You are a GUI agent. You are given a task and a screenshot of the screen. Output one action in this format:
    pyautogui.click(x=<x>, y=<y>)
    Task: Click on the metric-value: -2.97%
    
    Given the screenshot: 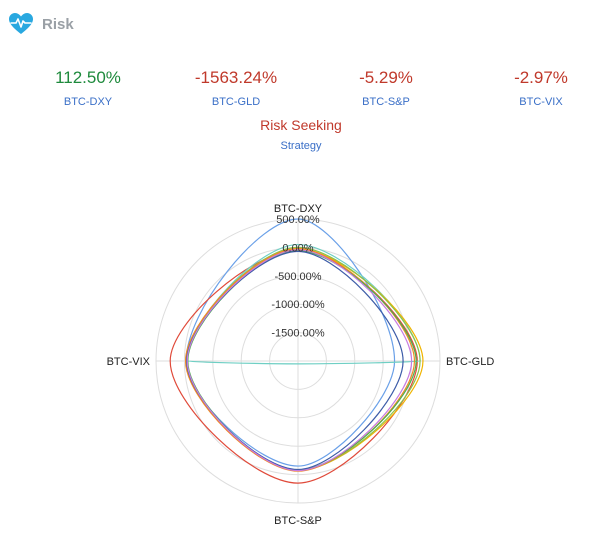 What is the action you would take?
    pyautogui.click(x=541, y=77)
    